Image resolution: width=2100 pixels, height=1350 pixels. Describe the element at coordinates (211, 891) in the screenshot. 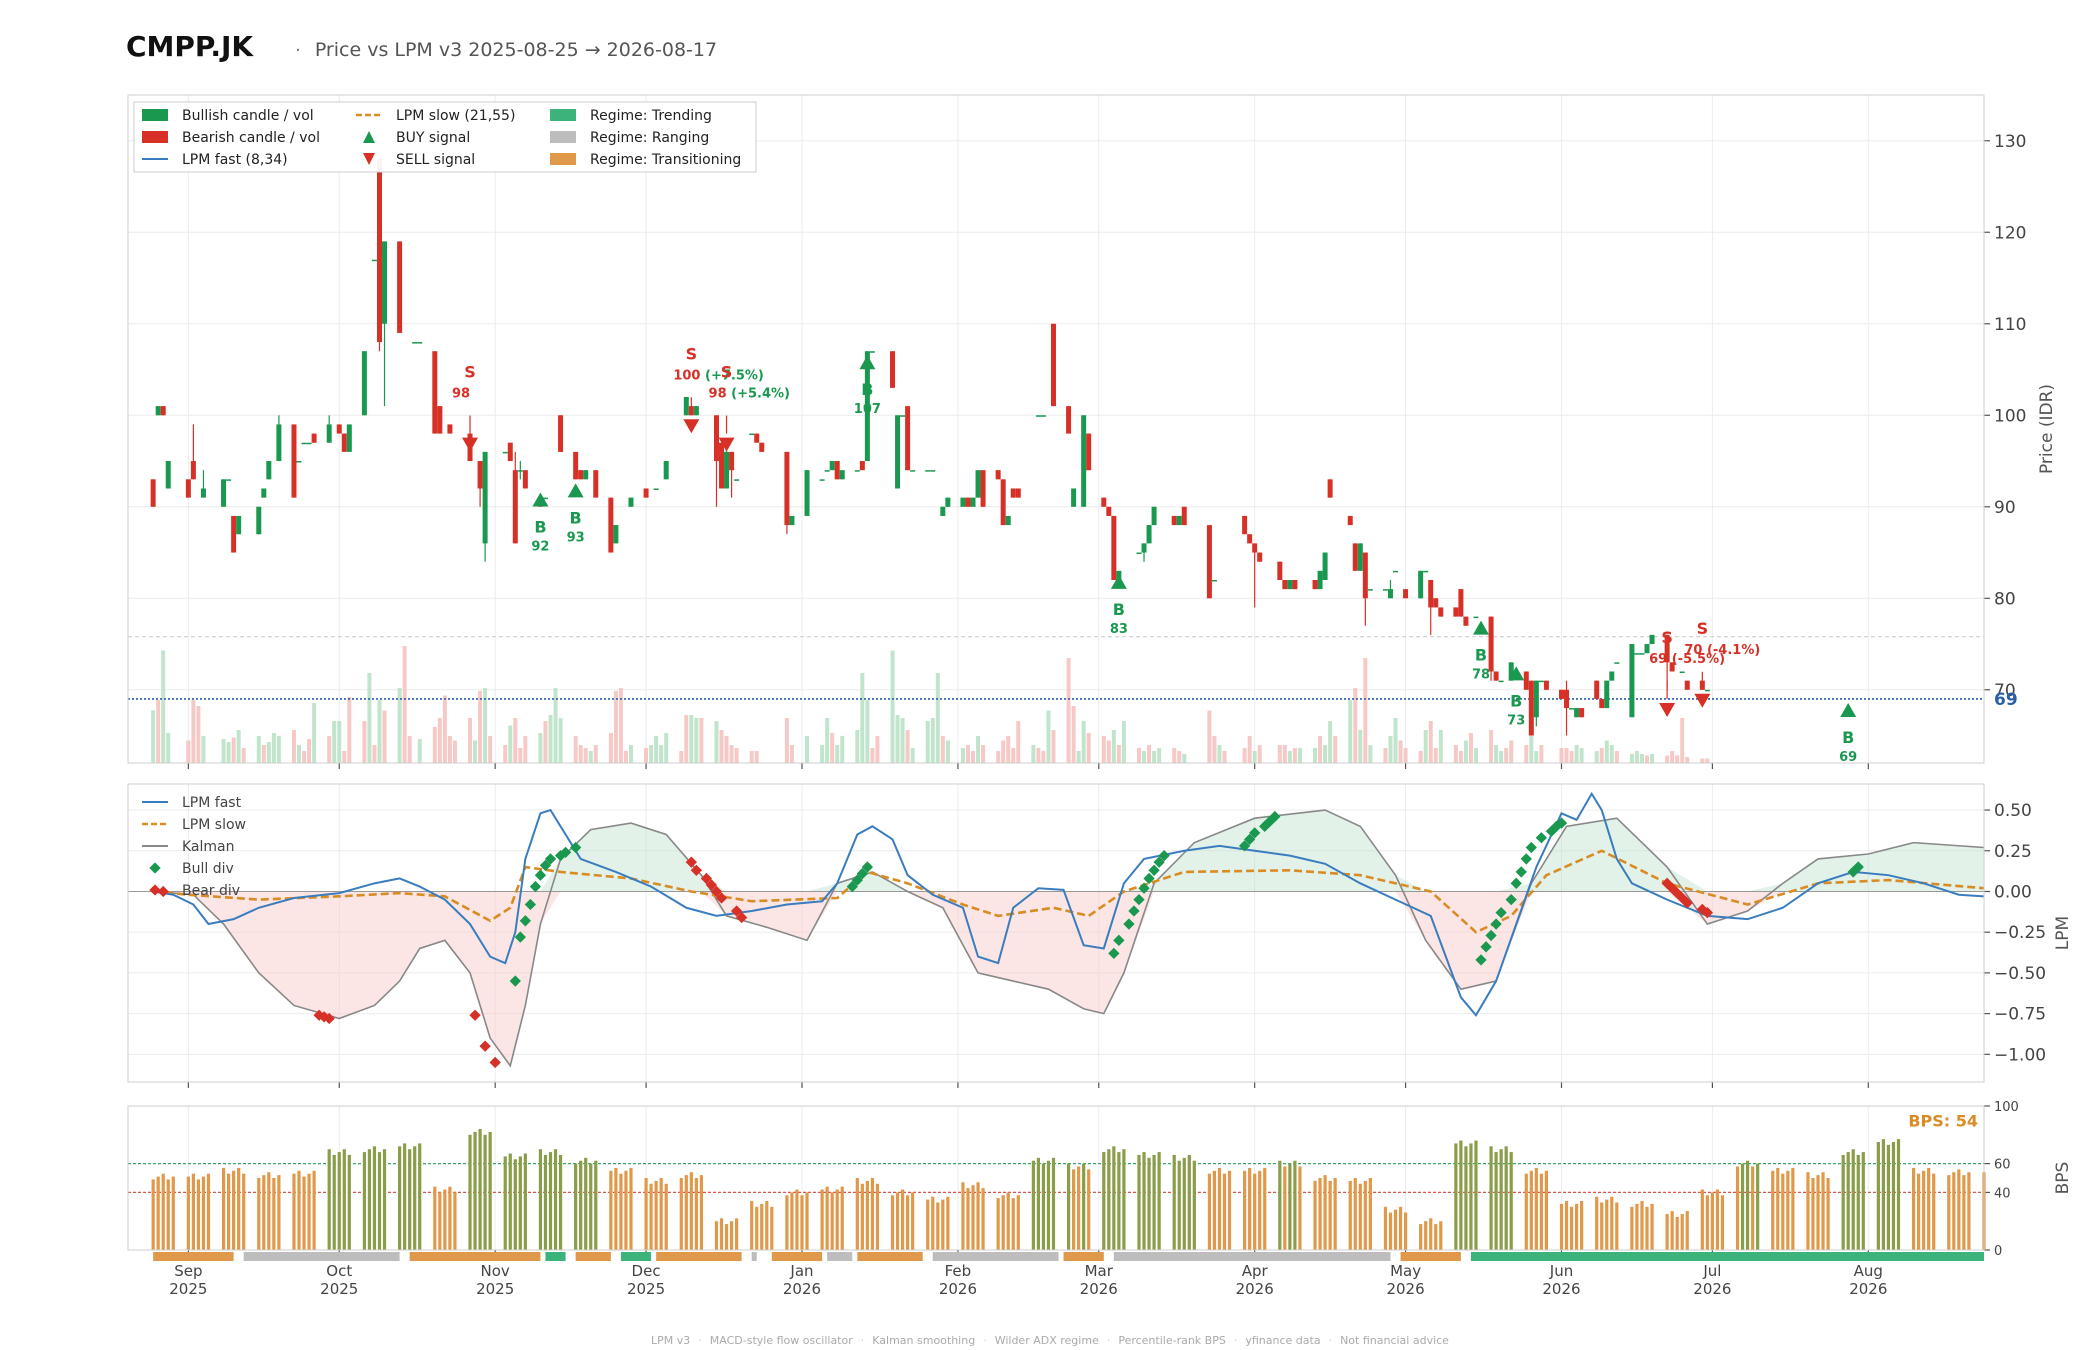

I see `legend-entry-label: Bear div` at that location.